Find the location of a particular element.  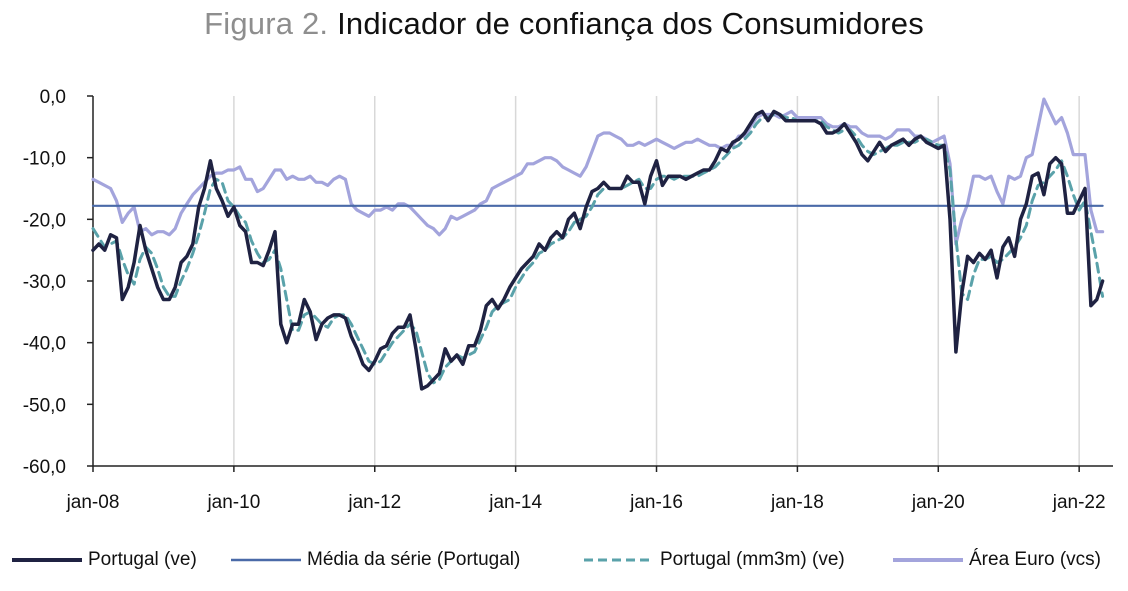

legend-item-mm3m: Portugal (mm3m) (ve) is located at coordinates (714, 560).